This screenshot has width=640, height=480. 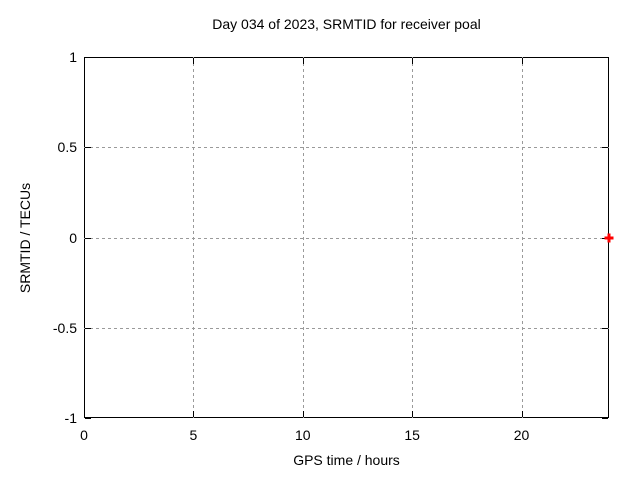 What do you see at coordinates (25, 238) in the screenshot?
I see `y-axis-title: SRMTID / TECUs` at bounding box center [25, 238].